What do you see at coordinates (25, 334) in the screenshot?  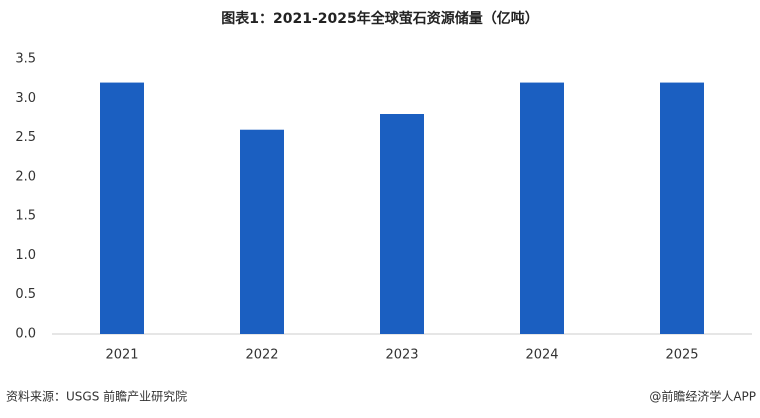 I see `y-tick-label: 0.0` at bounding box center [25, 334].